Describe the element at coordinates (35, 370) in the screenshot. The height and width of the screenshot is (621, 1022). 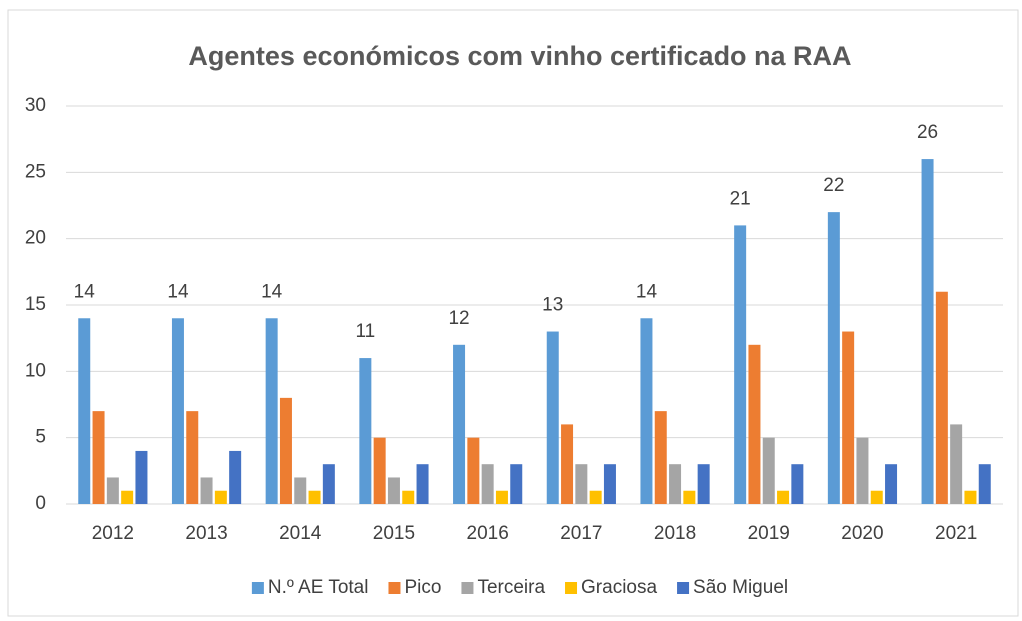
I see `y-tick-label: 10` at that location.